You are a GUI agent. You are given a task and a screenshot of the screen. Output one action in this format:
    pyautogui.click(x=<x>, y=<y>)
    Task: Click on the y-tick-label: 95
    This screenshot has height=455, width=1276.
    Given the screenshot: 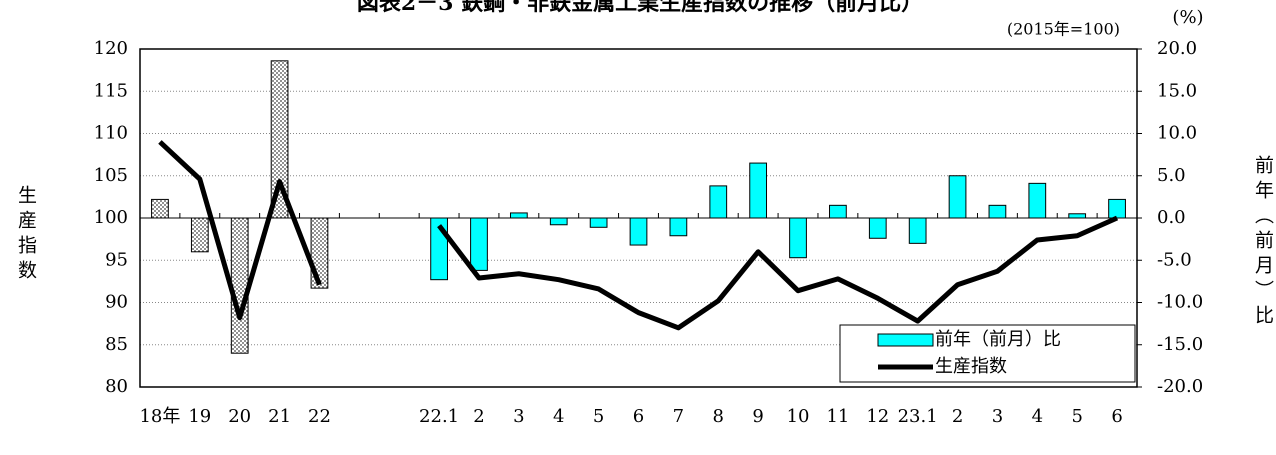 What is the action you would take?
    pyautogui.click(x=116, y=259)
    